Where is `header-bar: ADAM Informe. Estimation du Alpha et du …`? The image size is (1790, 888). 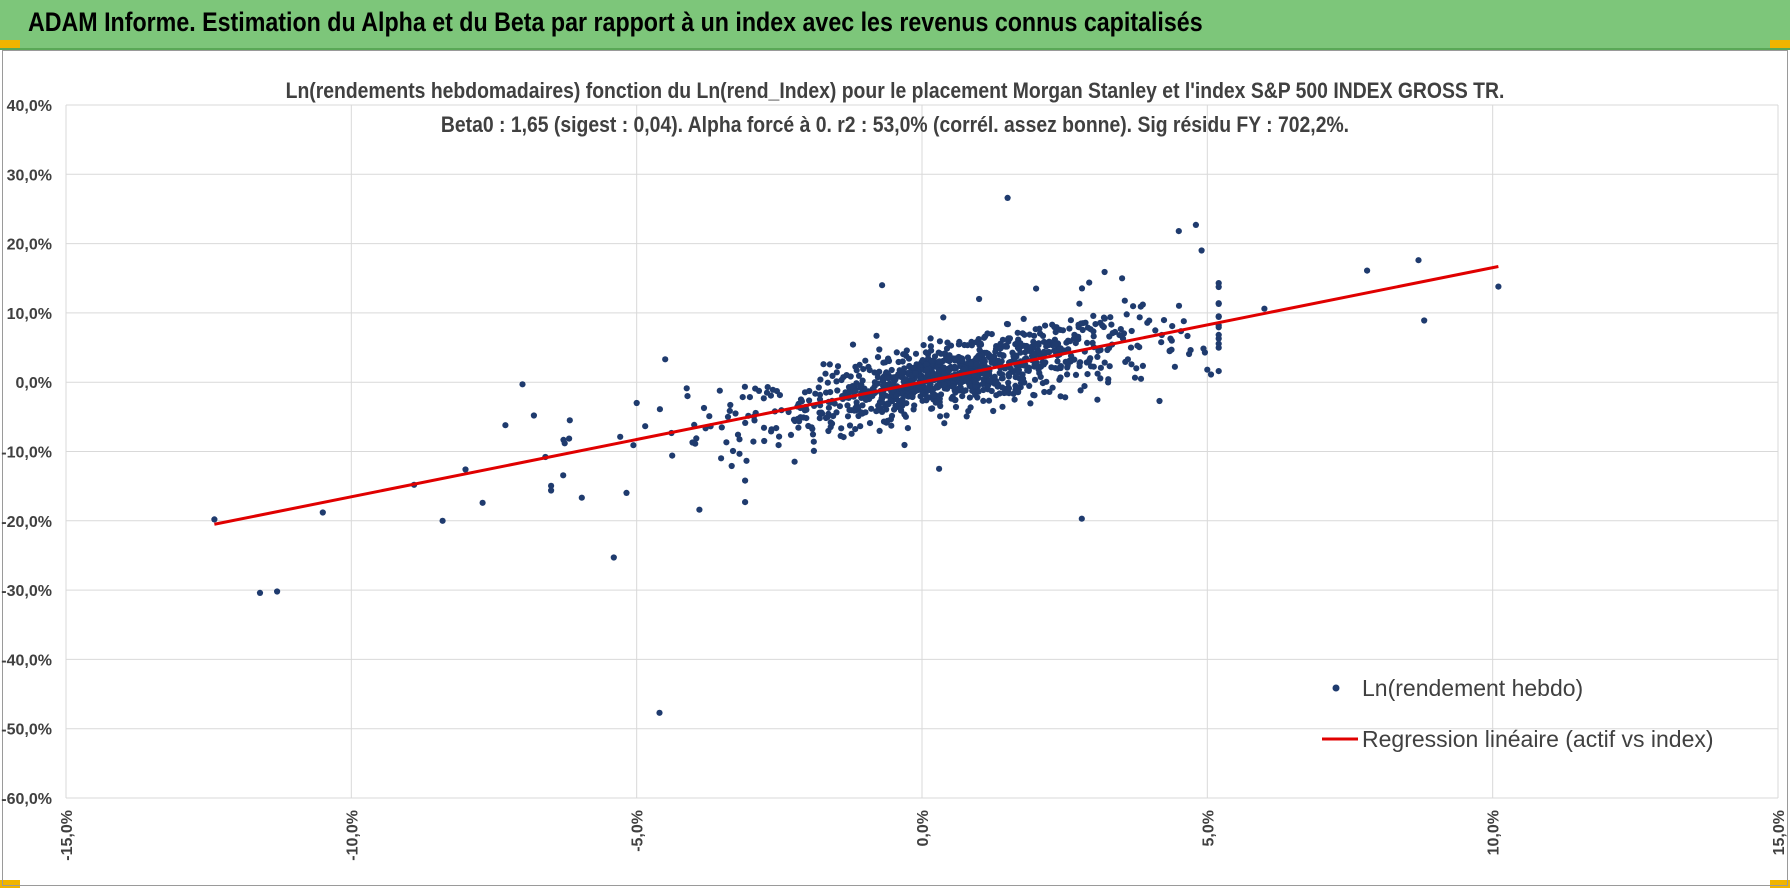
header-bar: ADAM Informe. Estimation du Alpha et du … is located at coordinates (895, 25).